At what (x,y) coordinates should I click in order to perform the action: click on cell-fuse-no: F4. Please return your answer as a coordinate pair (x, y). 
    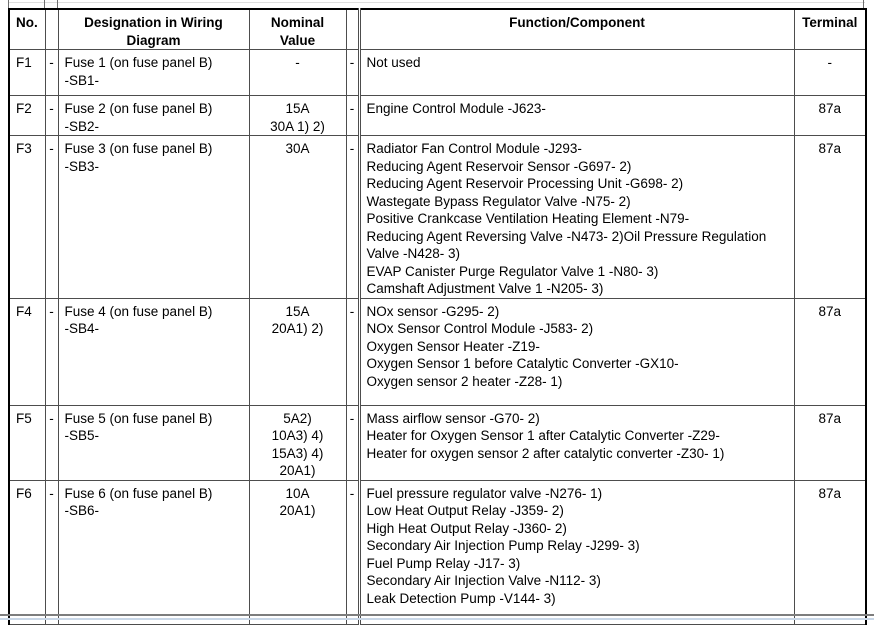
    Looking at the image, I should click on (27, 351).